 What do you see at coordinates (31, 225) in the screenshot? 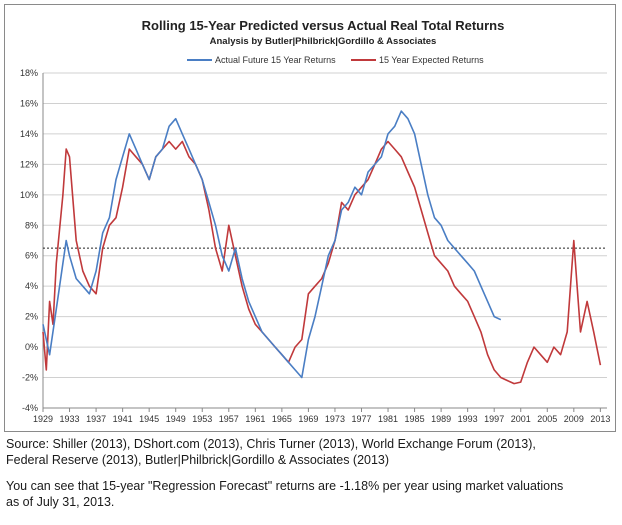
I see `y-tick-label: 8%` at bounding box center [31, 225].